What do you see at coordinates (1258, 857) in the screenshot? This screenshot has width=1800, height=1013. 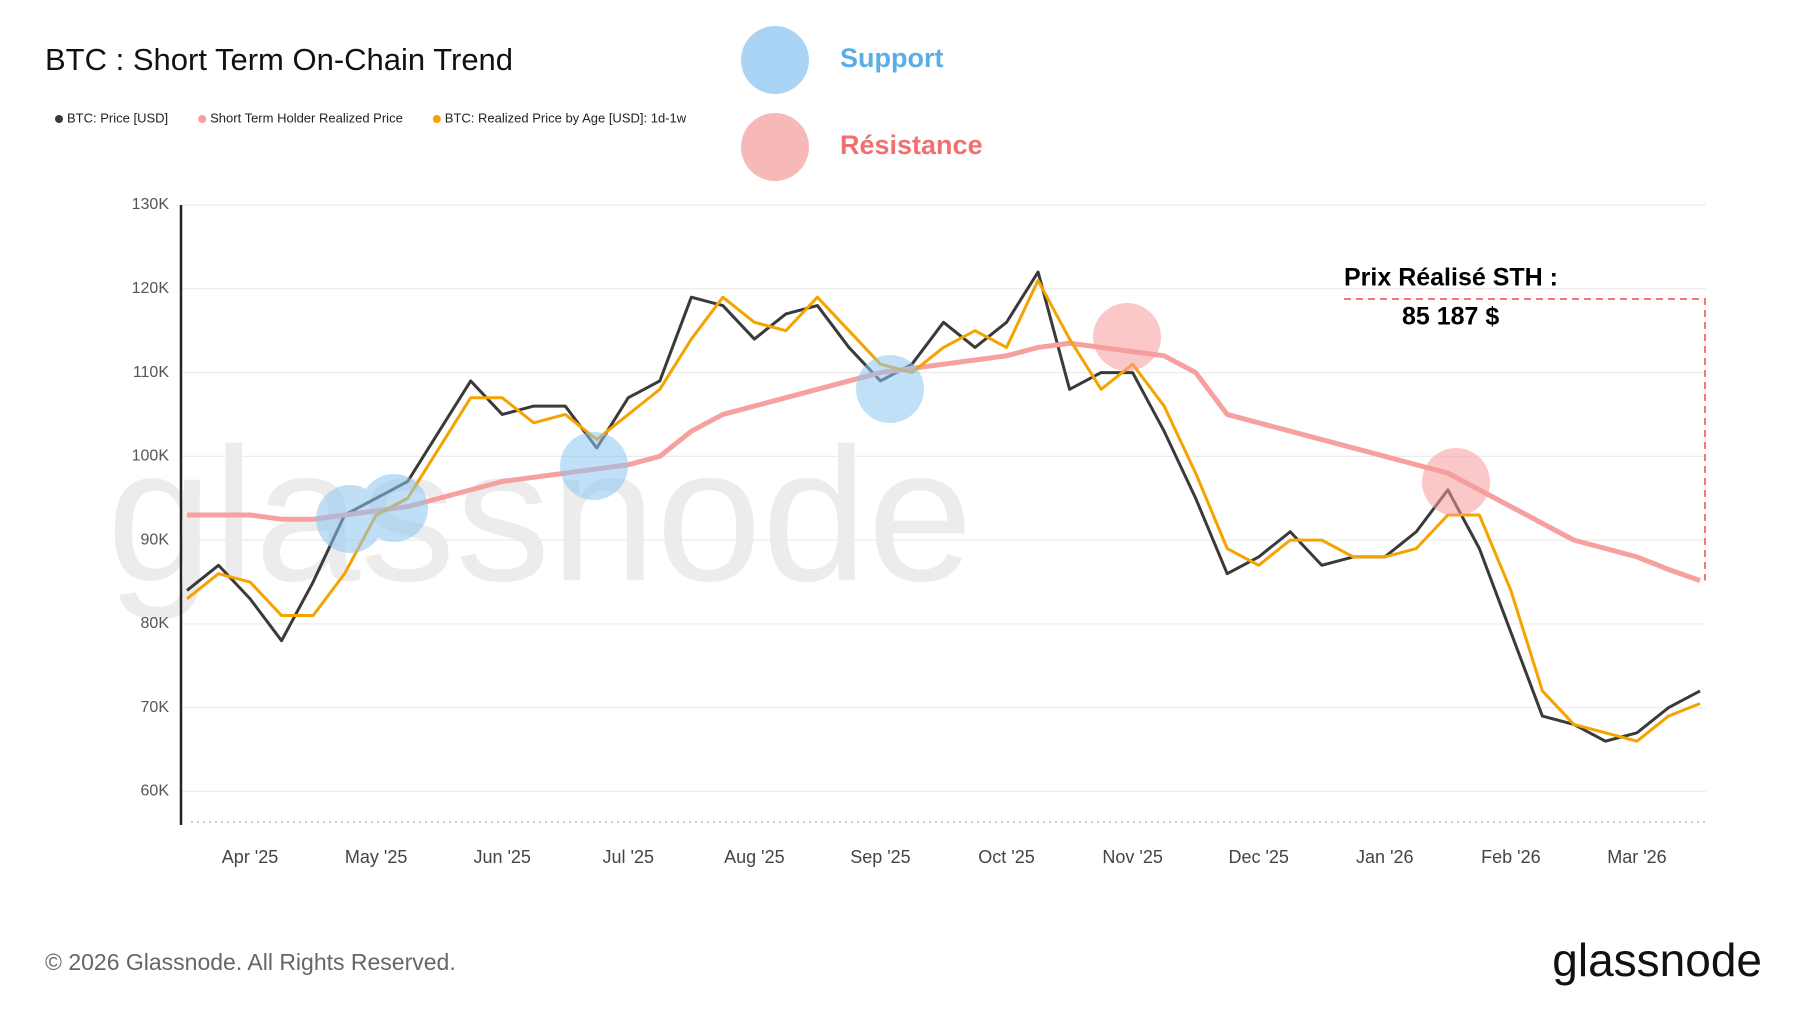 I see `x-tick-label: Dec '25` at bounding box center [1258, 857].